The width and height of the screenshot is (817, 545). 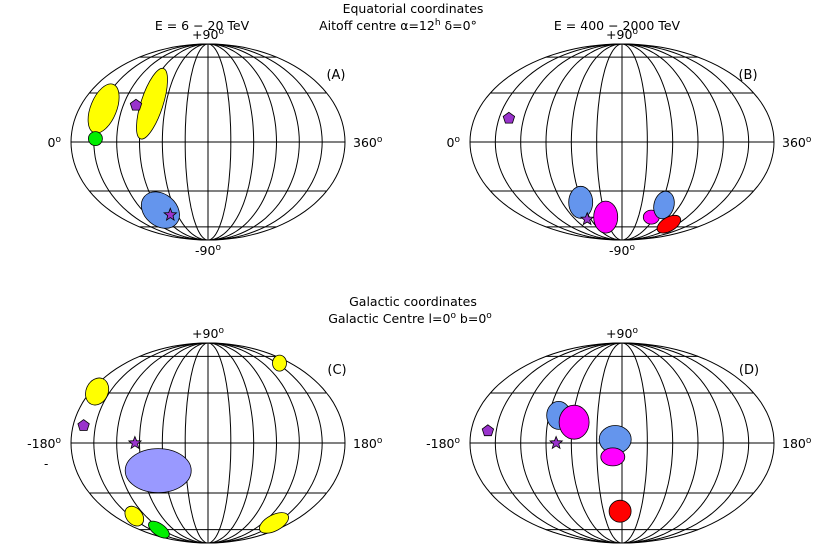 What do you see at coordinates (489, 316) in the screenshot?
I see `bottom-title-line2-sup2: o` at bounding box center [489, 316].